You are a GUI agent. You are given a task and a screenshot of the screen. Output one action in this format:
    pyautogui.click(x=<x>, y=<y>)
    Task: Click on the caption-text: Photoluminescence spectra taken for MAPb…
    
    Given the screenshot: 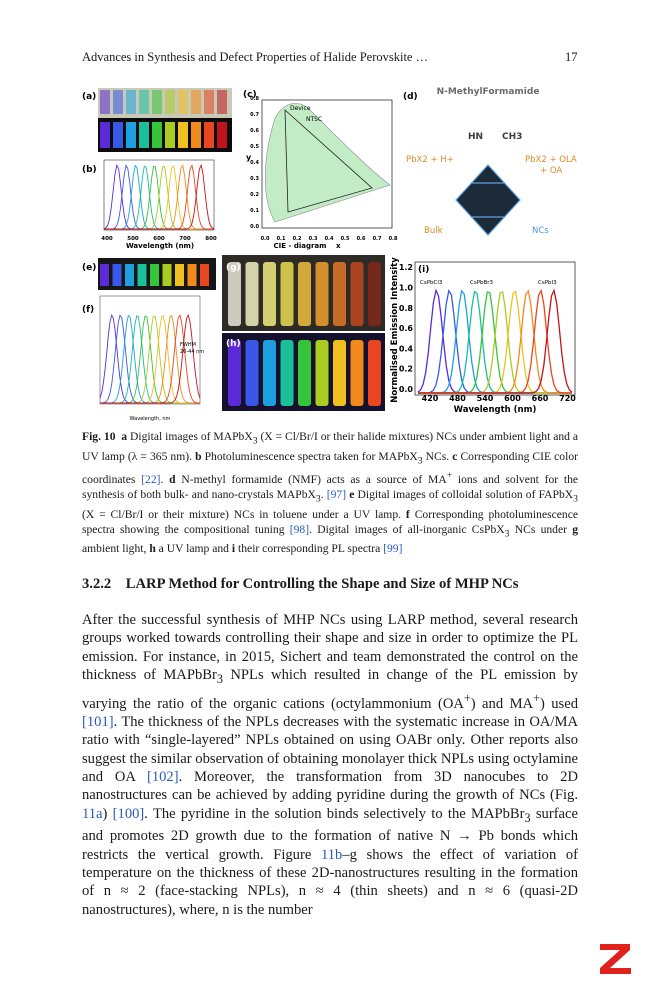 What is the action you would take?
    pyautogui.click(x=311, y=456)
    